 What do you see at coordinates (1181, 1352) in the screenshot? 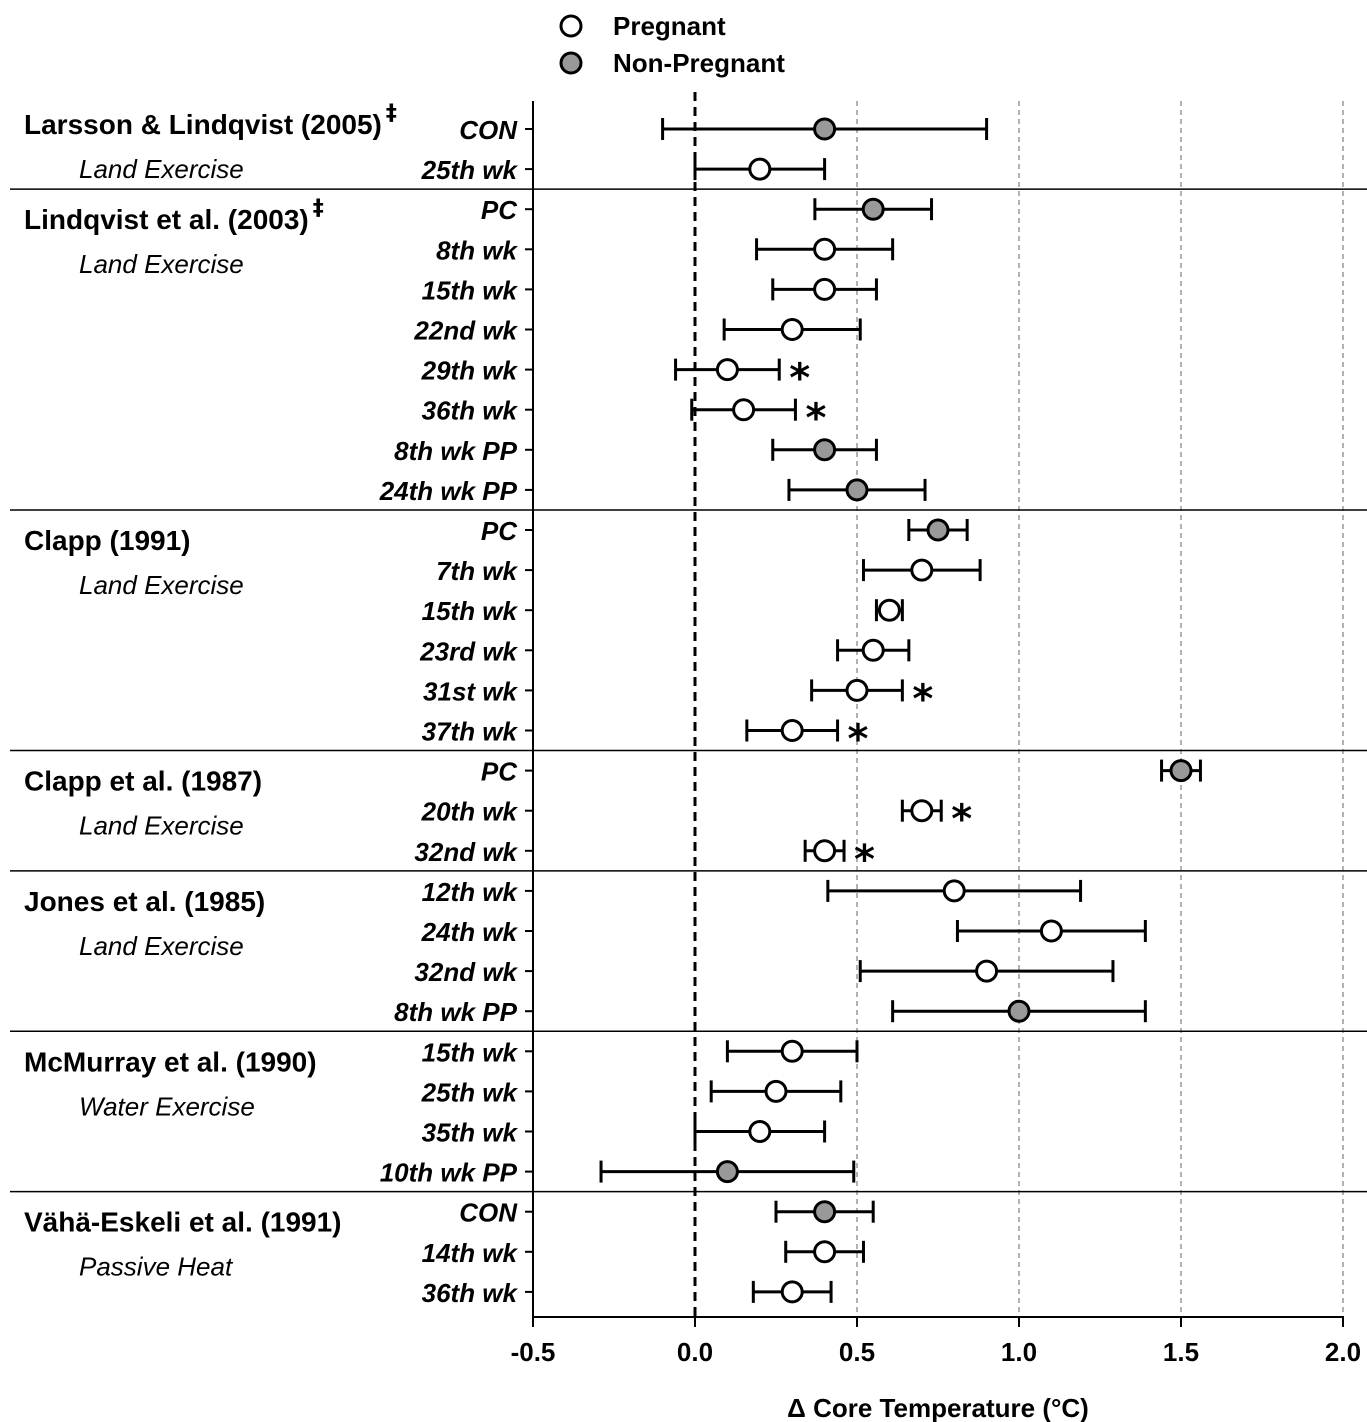
I see `x-tick-label: 1.5` at bounding box center [1181, 1352].